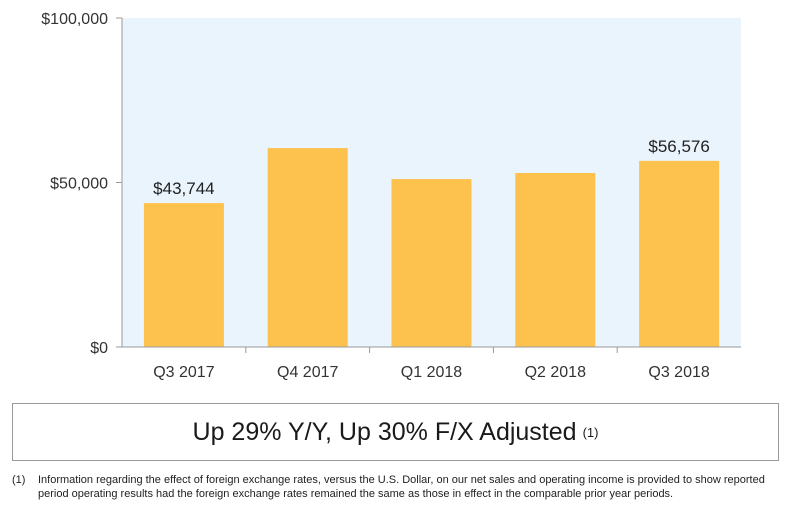  Describe the element at coordinates (678, 146) in the screenshot. I see `data-label: $56,576` at that location.